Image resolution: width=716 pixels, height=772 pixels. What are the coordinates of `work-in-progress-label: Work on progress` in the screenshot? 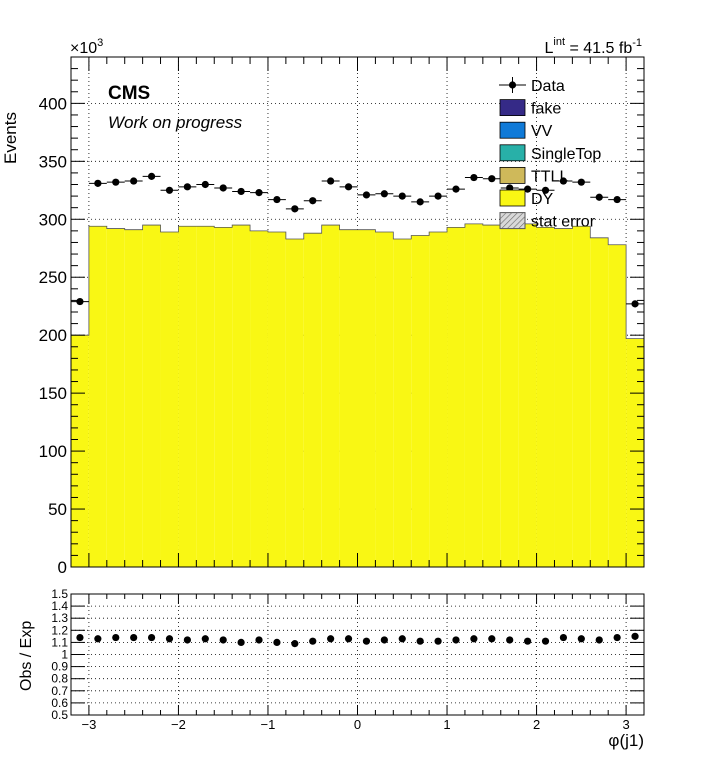 It's located at (175, 122).